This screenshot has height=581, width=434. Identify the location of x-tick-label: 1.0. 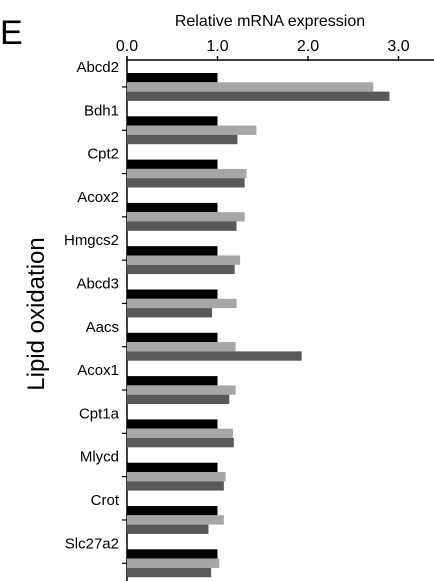
(217, 46).